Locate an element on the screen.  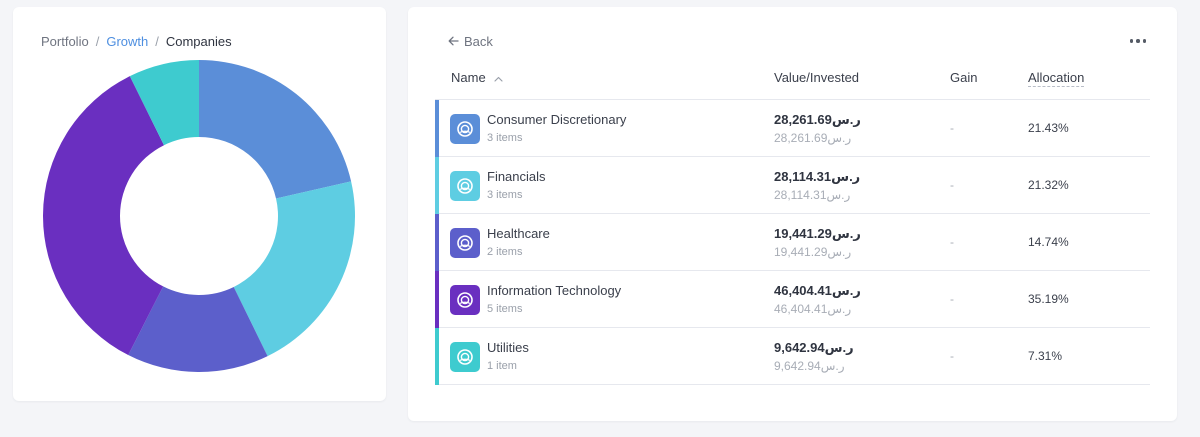
sector-name: Utilities is located at coordinates (508, 347).